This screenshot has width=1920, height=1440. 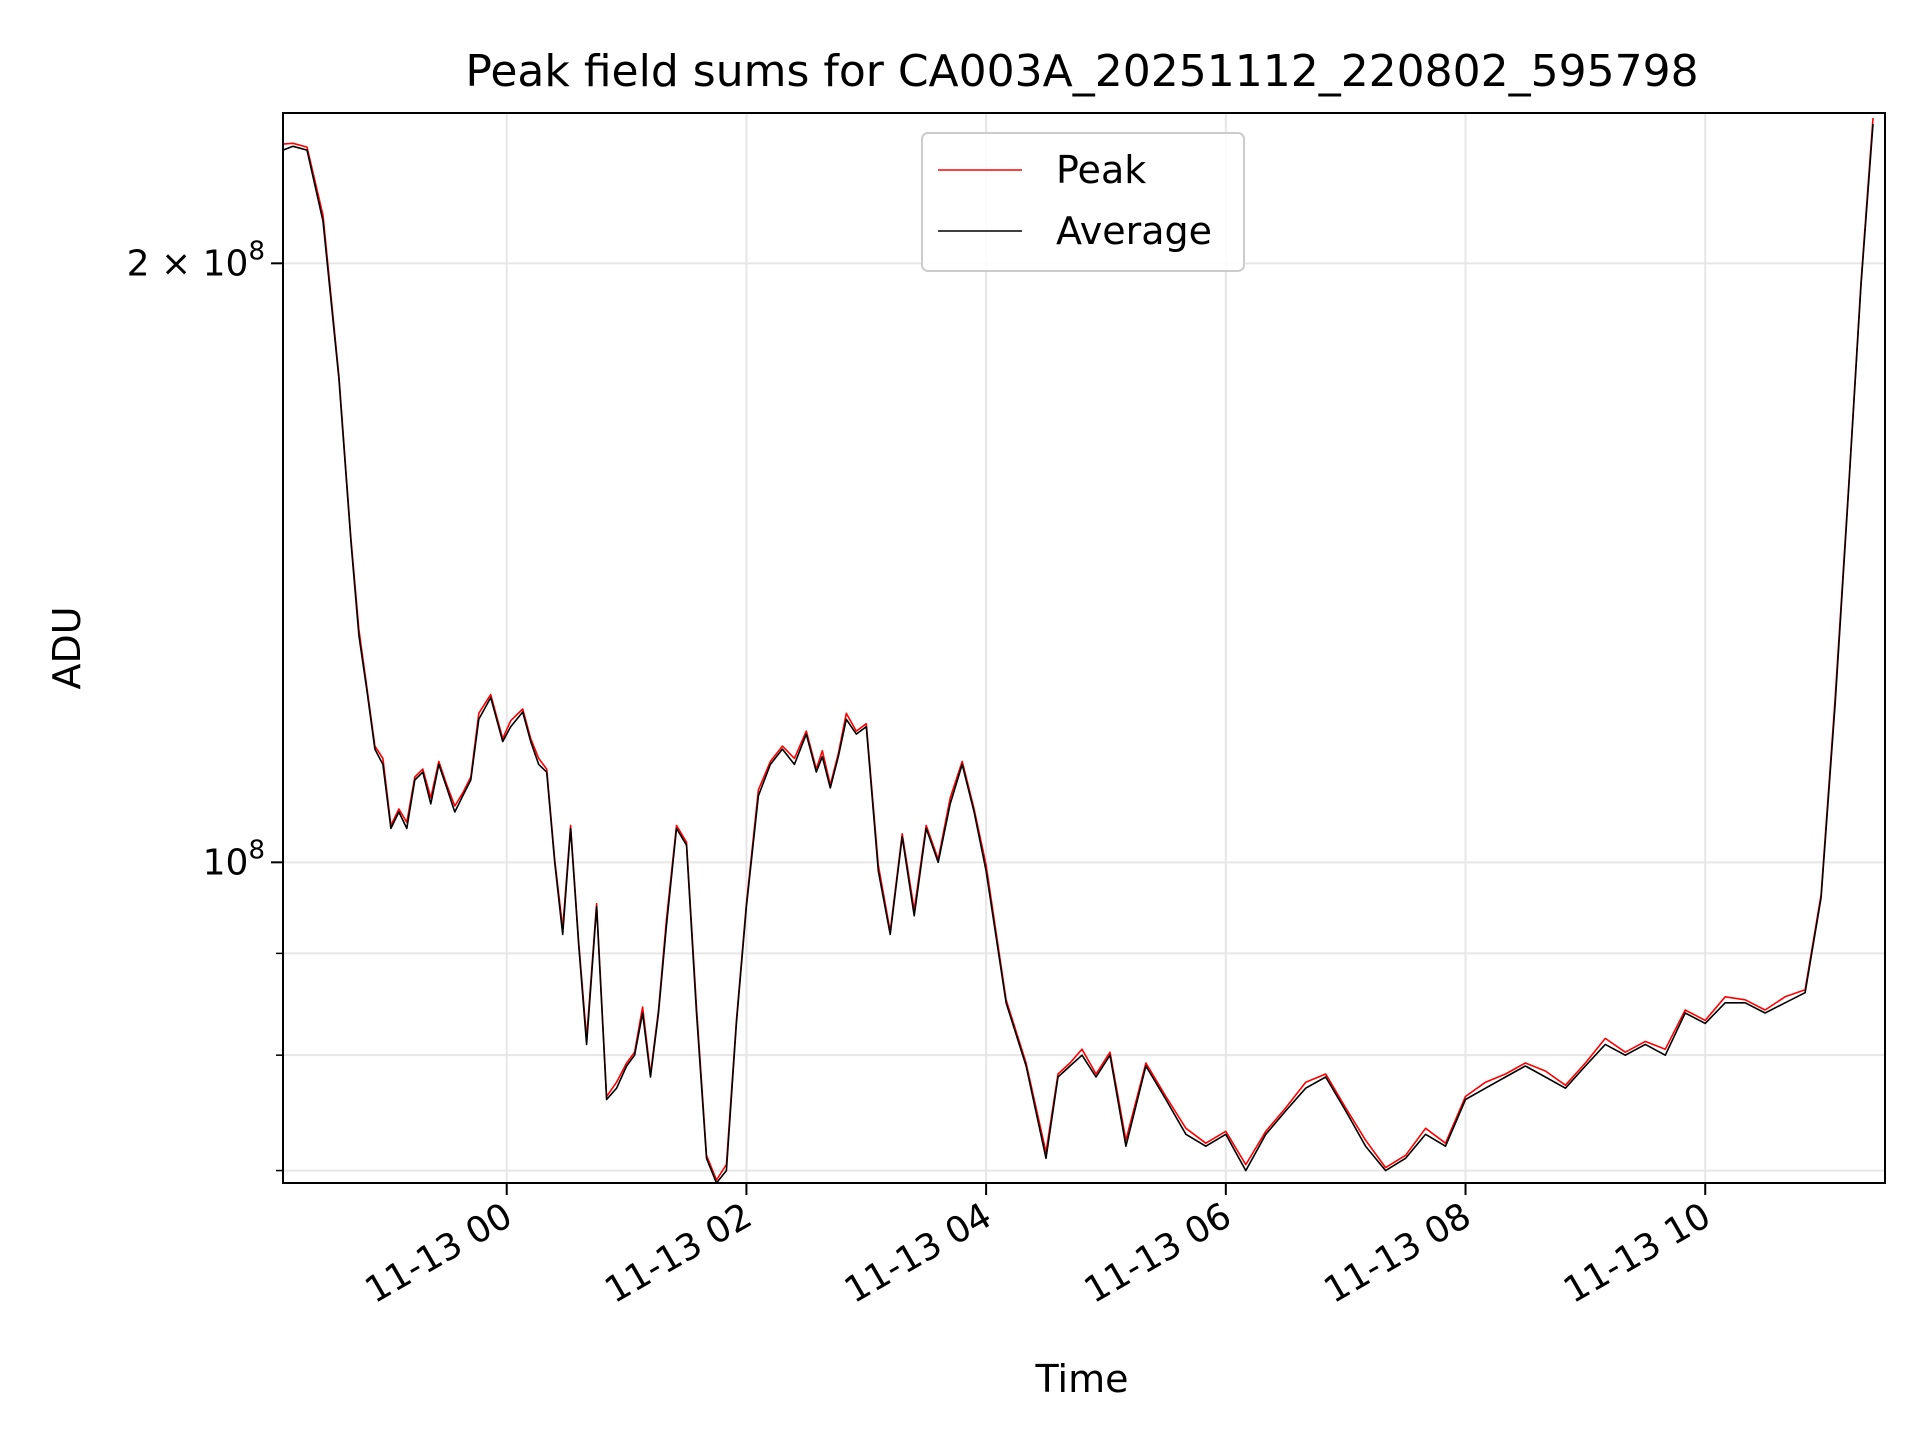 What do you see at coordinates (67, 647) in the screenshot?
I see `y-axis-label: ADU` at bounding box center [67, 647].